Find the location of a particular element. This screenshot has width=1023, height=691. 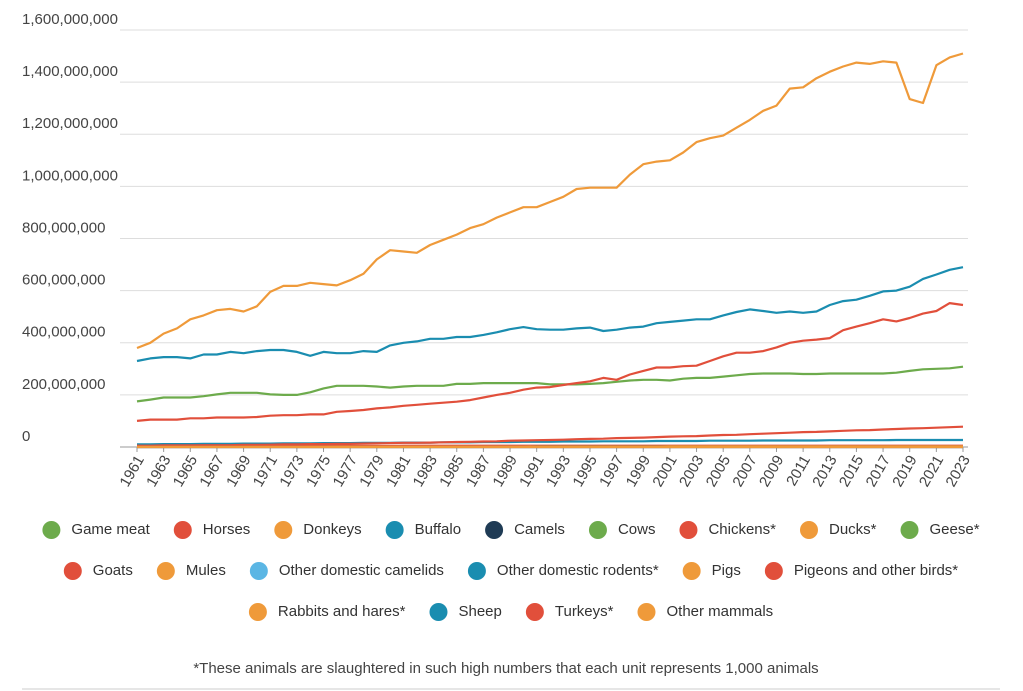

legend-item: Mules is located at coordinates (191, 571).